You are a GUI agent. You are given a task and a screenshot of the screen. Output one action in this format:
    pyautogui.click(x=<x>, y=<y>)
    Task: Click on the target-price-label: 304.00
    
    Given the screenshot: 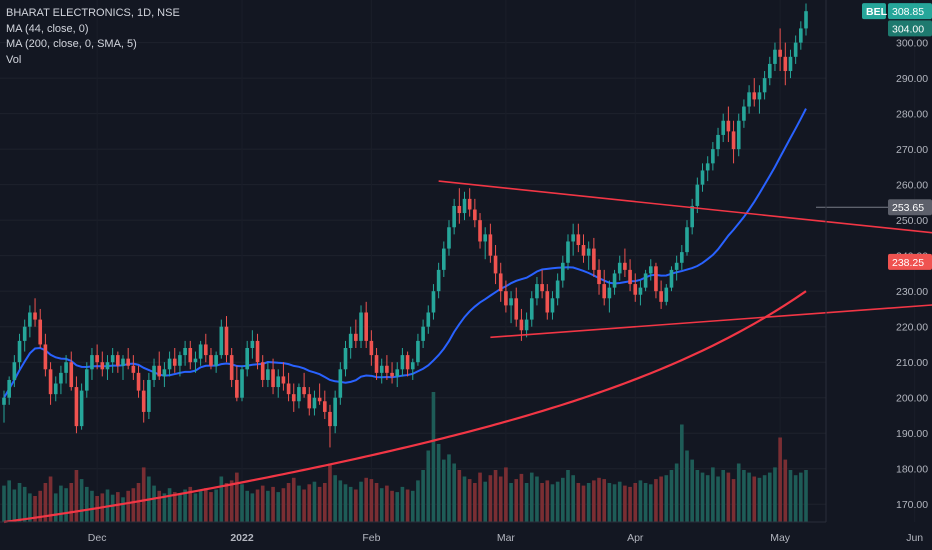 What is the action you would take?
    pyautogui.click(x=908, y=29)
    